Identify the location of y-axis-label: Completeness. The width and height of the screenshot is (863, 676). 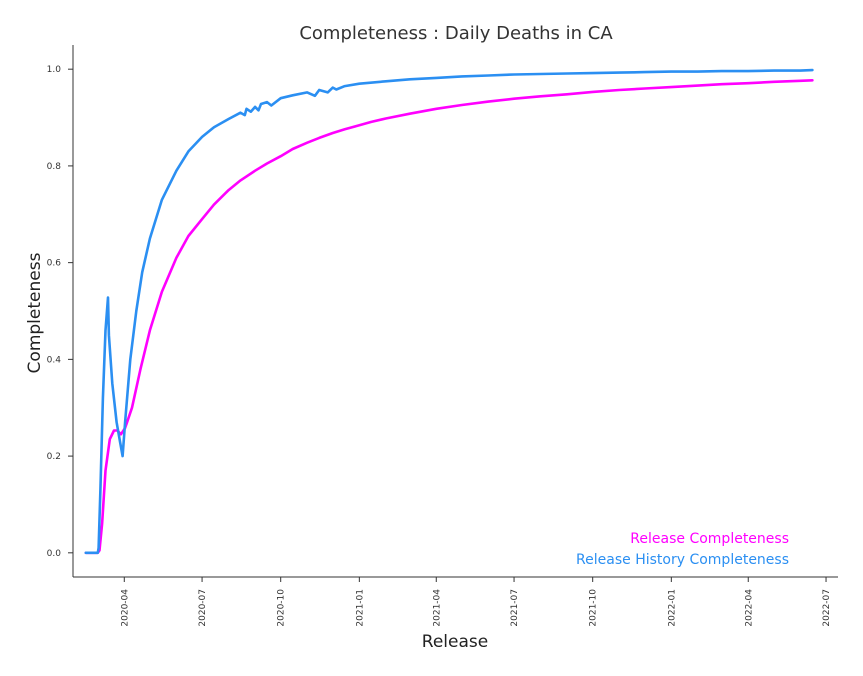
(35, 312).